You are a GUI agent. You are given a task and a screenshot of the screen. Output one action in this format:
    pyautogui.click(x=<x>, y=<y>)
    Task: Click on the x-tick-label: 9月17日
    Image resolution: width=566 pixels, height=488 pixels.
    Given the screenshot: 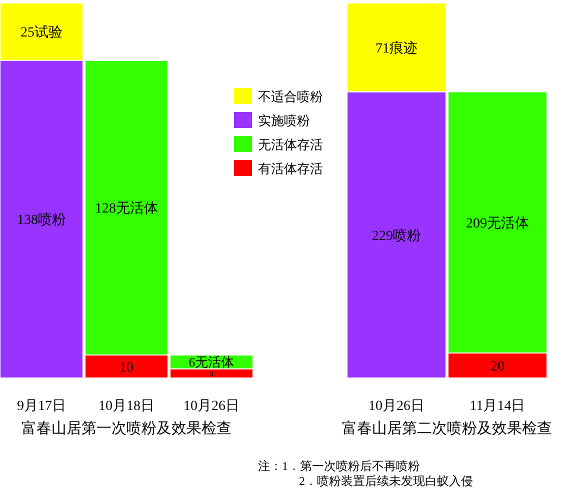 What is the action you would take?
    pyautogui.click(x=41, y=406)
    